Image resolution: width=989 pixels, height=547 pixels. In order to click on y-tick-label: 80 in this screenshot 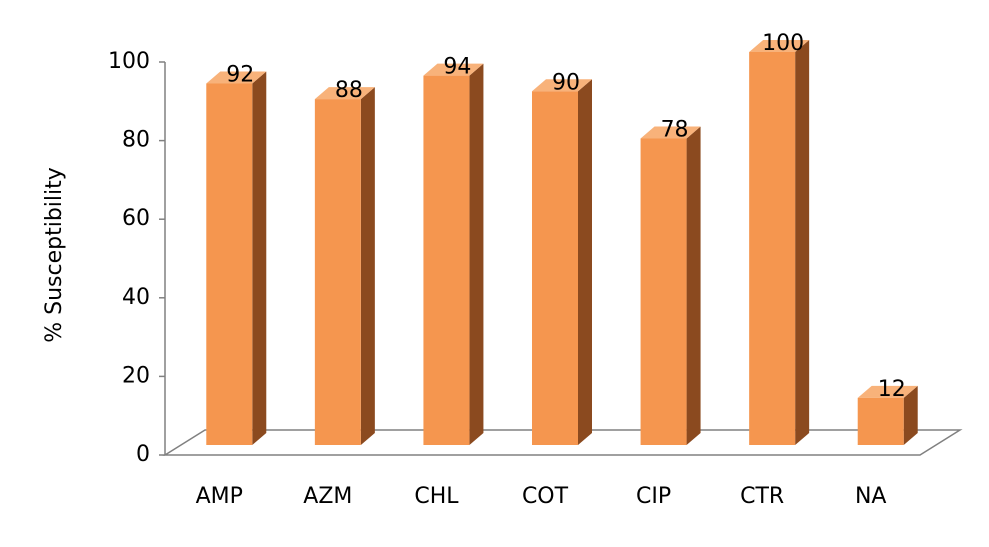, I will do `click(136, 140)`.